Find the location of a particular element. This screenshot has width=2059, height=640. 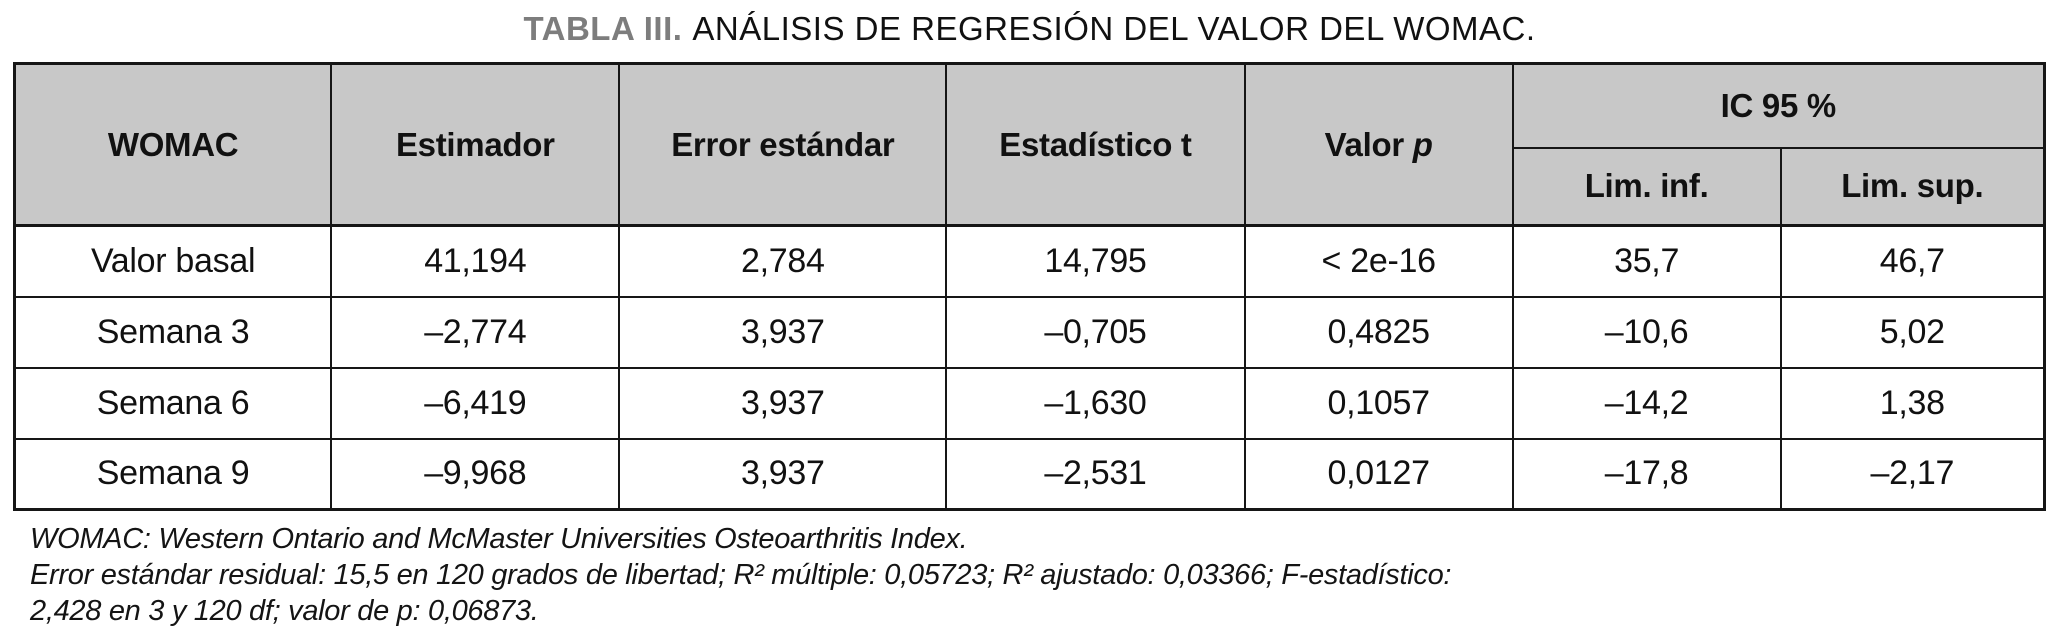

cell-estimador: –6,419 is located at coordinates (475, 403).